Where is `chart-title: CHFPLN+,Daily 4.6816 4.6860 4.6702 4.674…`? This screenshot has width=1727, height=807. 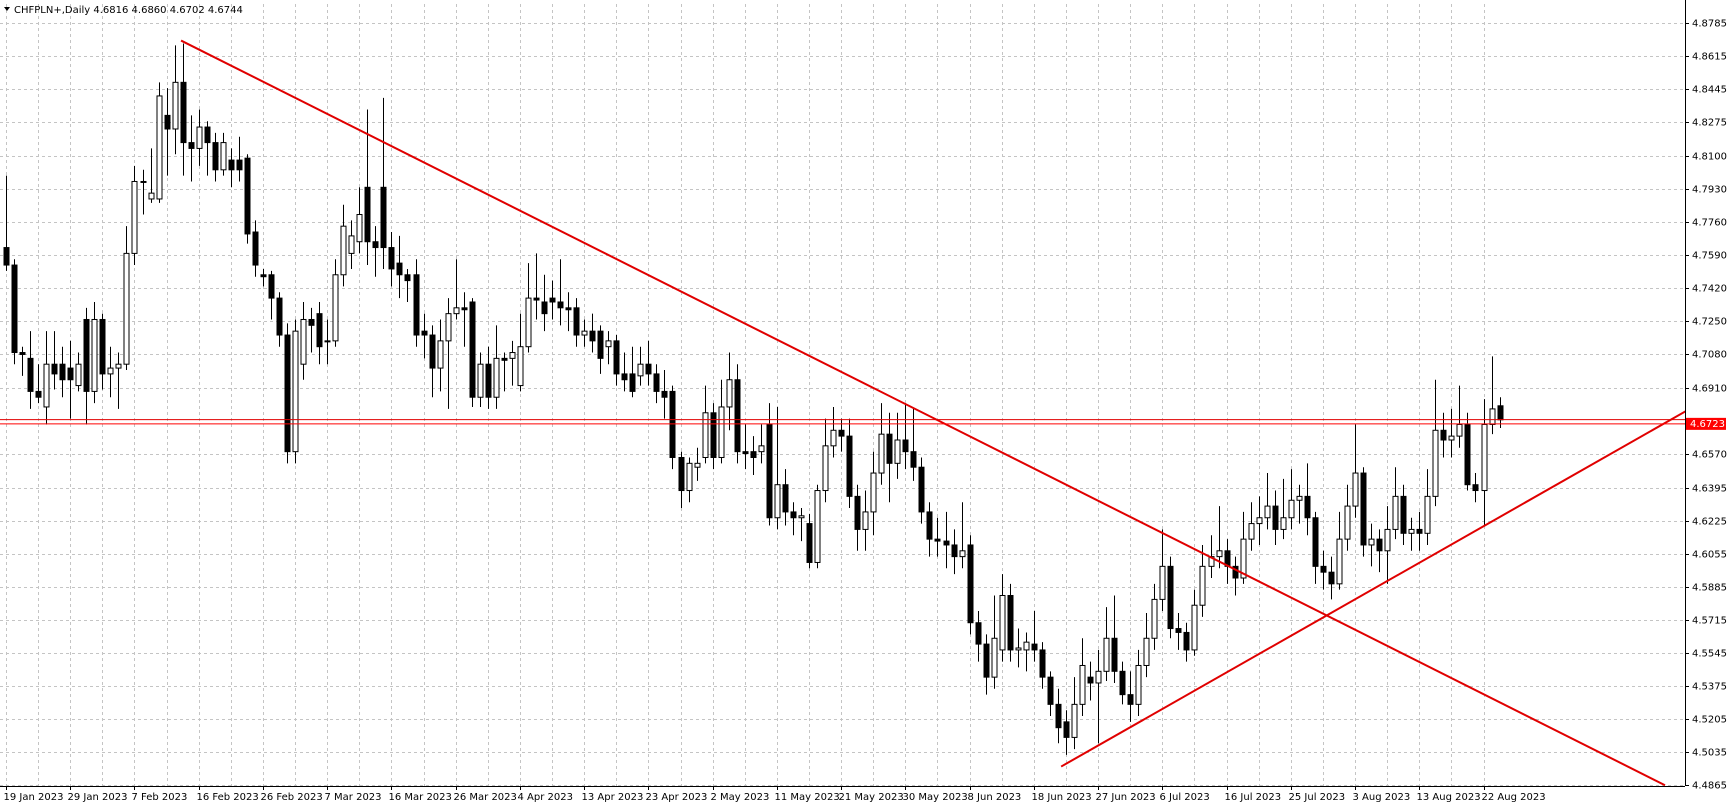
chart-title: CHFPLN+,Daily 4.6816 4.6860 4.6702 4.674… is located at coordinates (128, 10).